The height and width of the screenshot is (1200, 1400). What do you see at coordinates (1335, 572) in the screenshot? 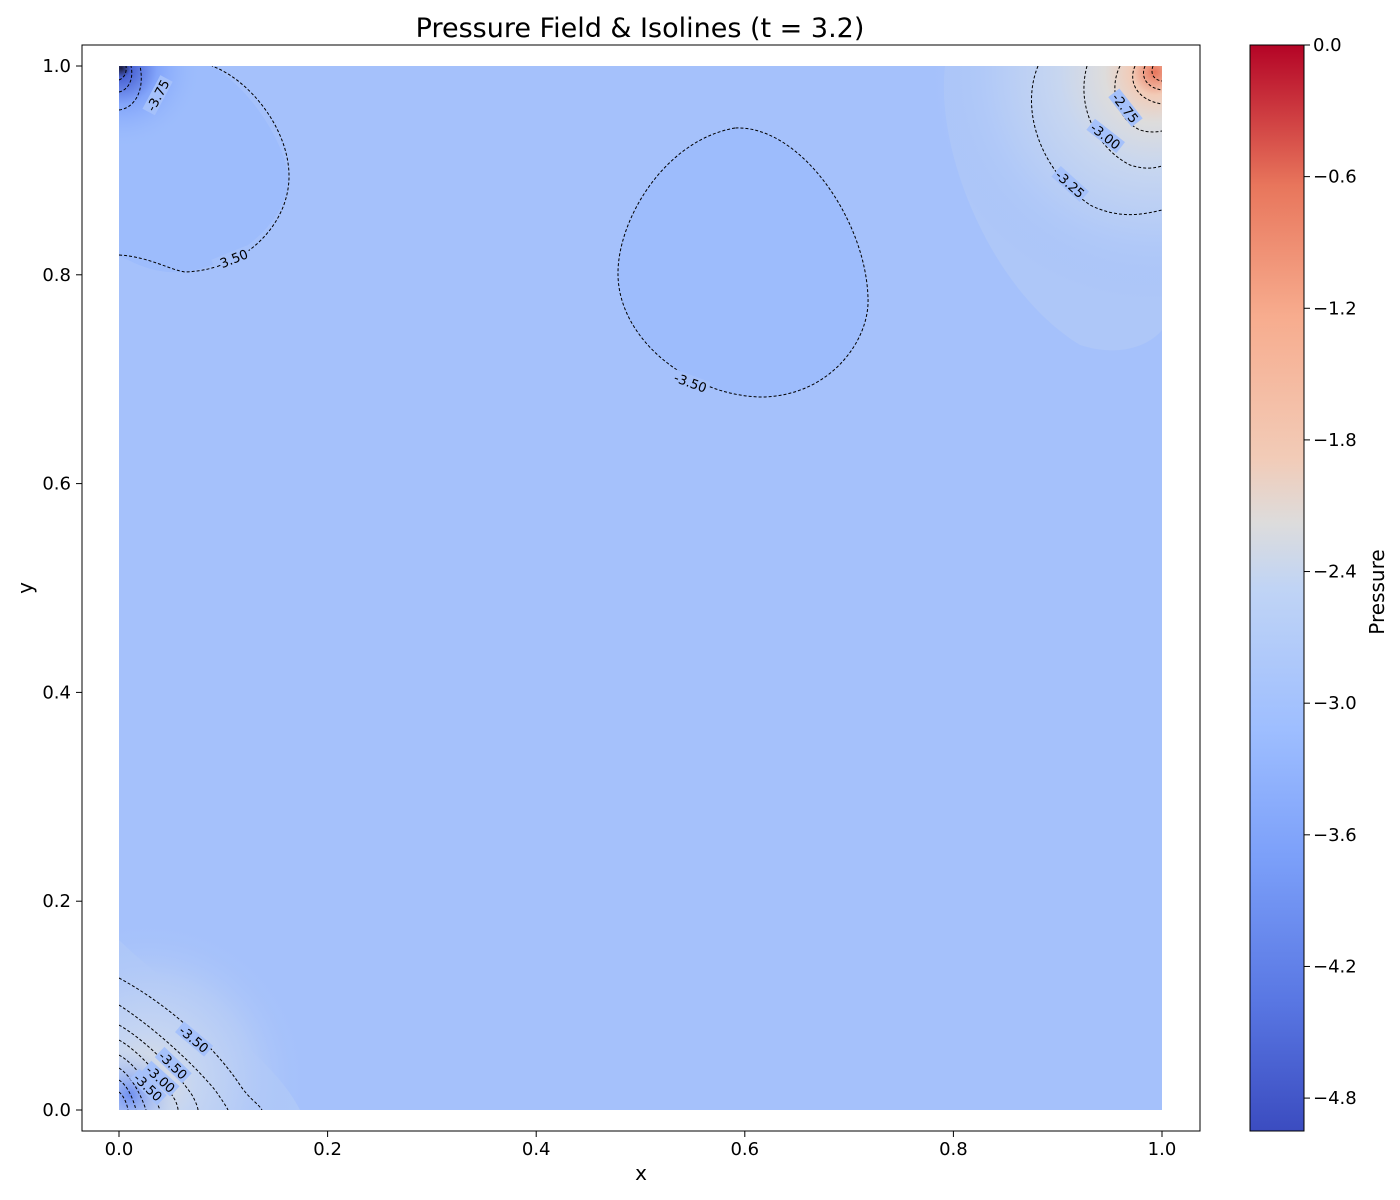
I see `colorbar-tick-label: −2.4` at bounding box center [1335, 572].